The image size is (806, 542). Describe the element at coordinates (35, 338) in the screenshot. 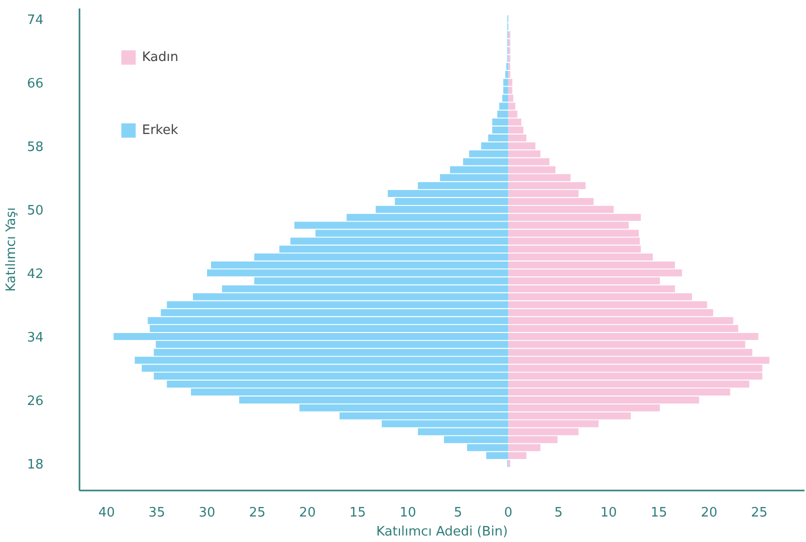

I see `y-tick-label: 34` at that location.